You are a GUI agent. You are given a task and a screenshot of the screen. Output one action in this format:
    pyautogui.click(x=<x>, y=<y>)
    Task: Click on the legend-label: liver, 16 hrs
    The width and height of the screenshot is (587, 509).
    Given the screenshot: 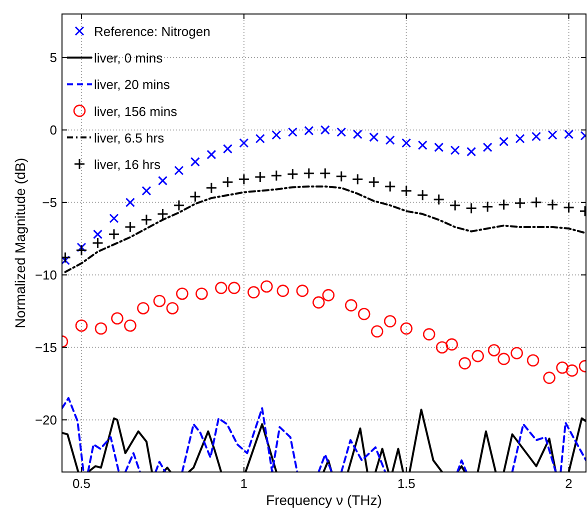 What is the action you would take?
    pyautogui.click(x=127, y=164)
    